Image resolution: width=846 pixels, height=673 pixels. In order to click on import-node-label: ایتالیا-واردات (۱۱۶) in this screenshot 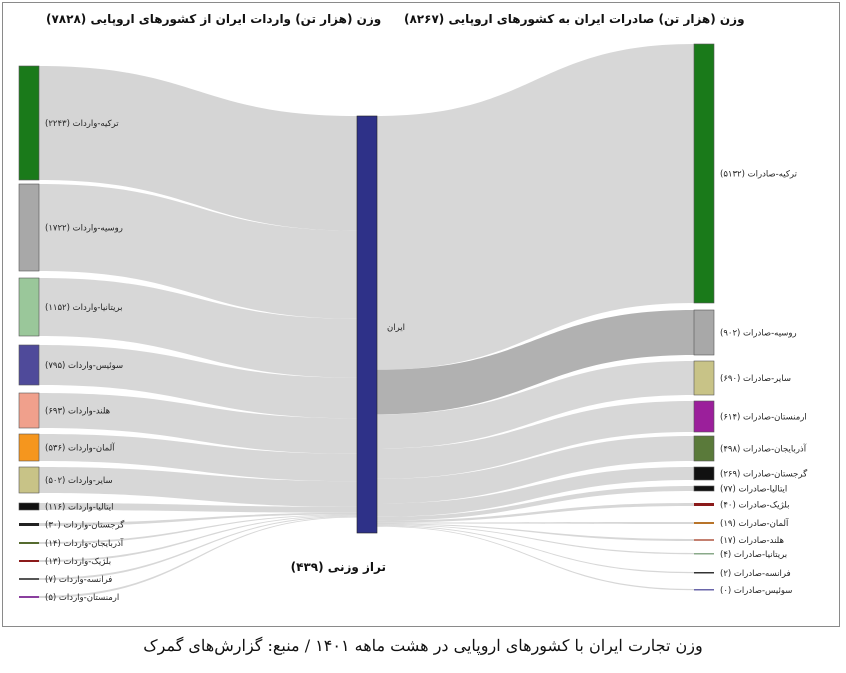, I will do `click(79, 508)`.